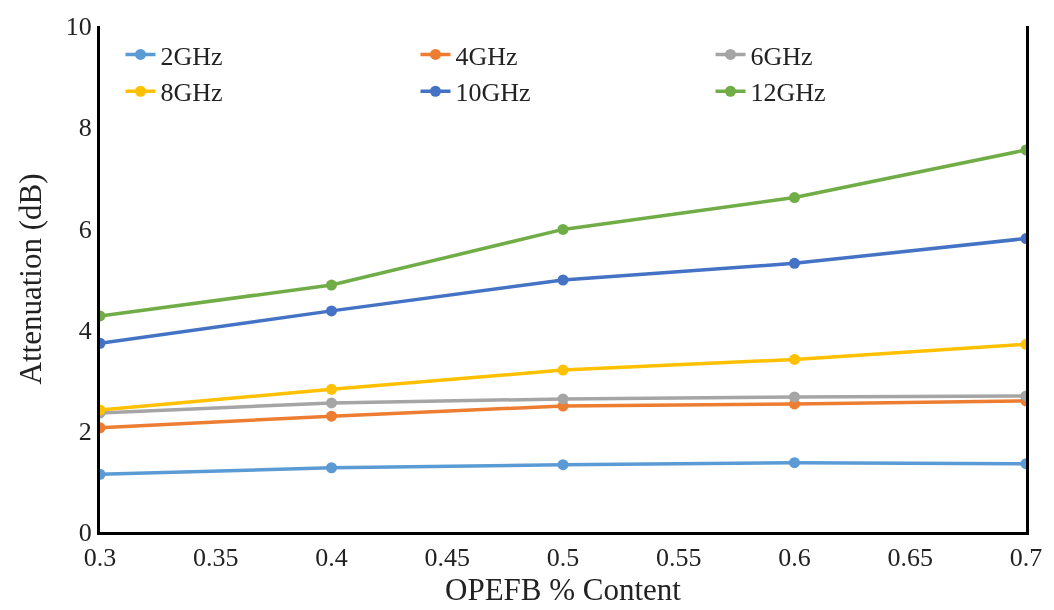 The height and width of the screenshot is (610, 1054). What do you see at coordinates (191, 93) in the screenshot?
I see `legend-label: 8GHz` at bounding box center [191, 93].